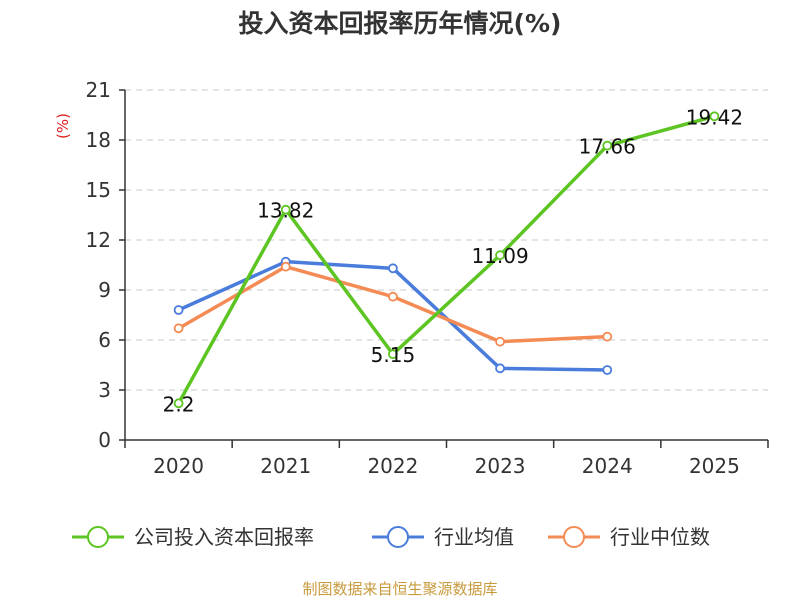  What do you see at coordinates (400, 23) in the screenshot?
I see `chart-title: 投入资本回报率历年情况(%)` at bounding box center [400, 23].